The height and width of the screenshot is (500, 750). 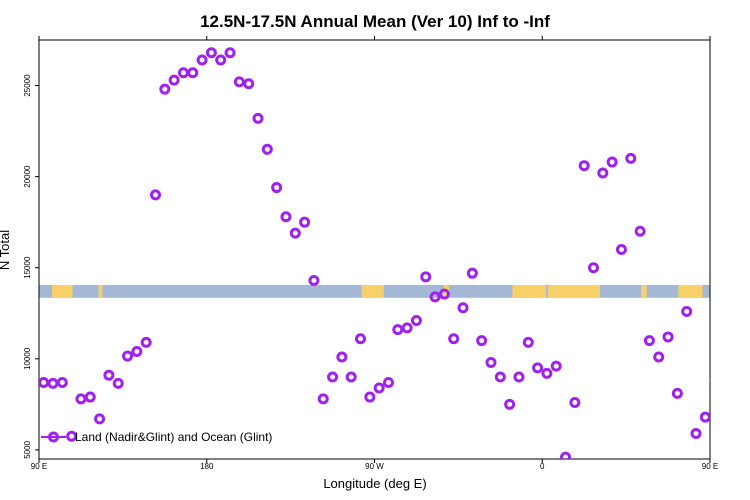 I want to click on legend: Land (Nadir&Glint) and Ocean (Glint), so click(x=156, y=437).